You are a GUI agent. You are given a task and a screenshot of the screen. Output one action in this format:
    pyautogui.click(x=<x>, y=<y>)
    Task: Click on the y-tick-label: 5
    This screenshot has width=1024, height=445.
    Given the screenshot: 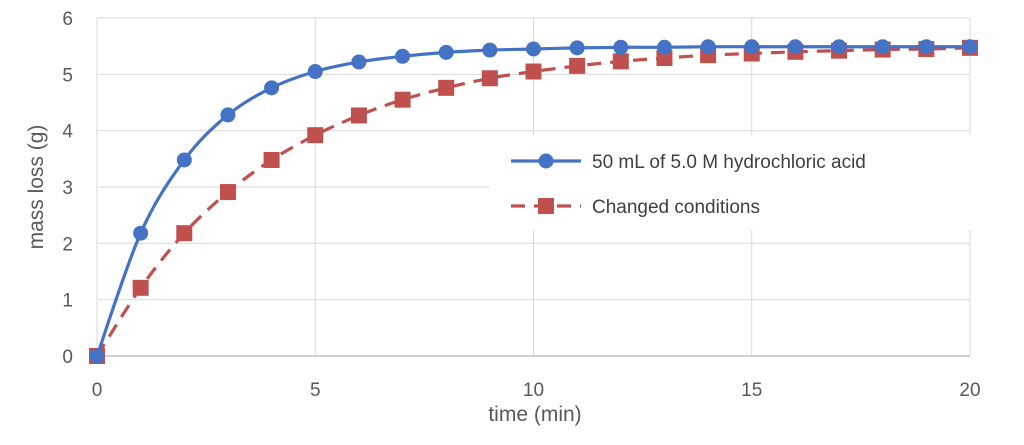 What is the action you would take?
    pyautogui.click(x=67, y=75)
    